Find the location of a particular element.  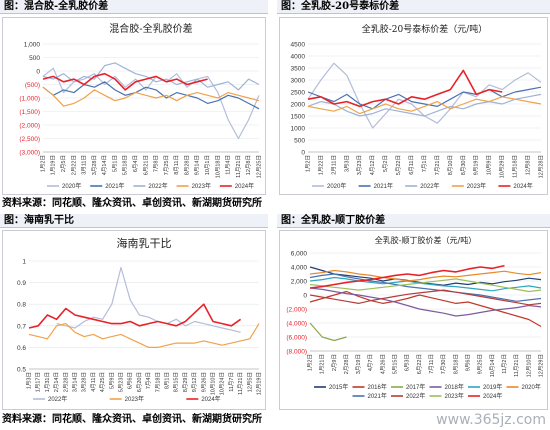

x-tick-label: 7月11日 is located at coordinates (431, 364).